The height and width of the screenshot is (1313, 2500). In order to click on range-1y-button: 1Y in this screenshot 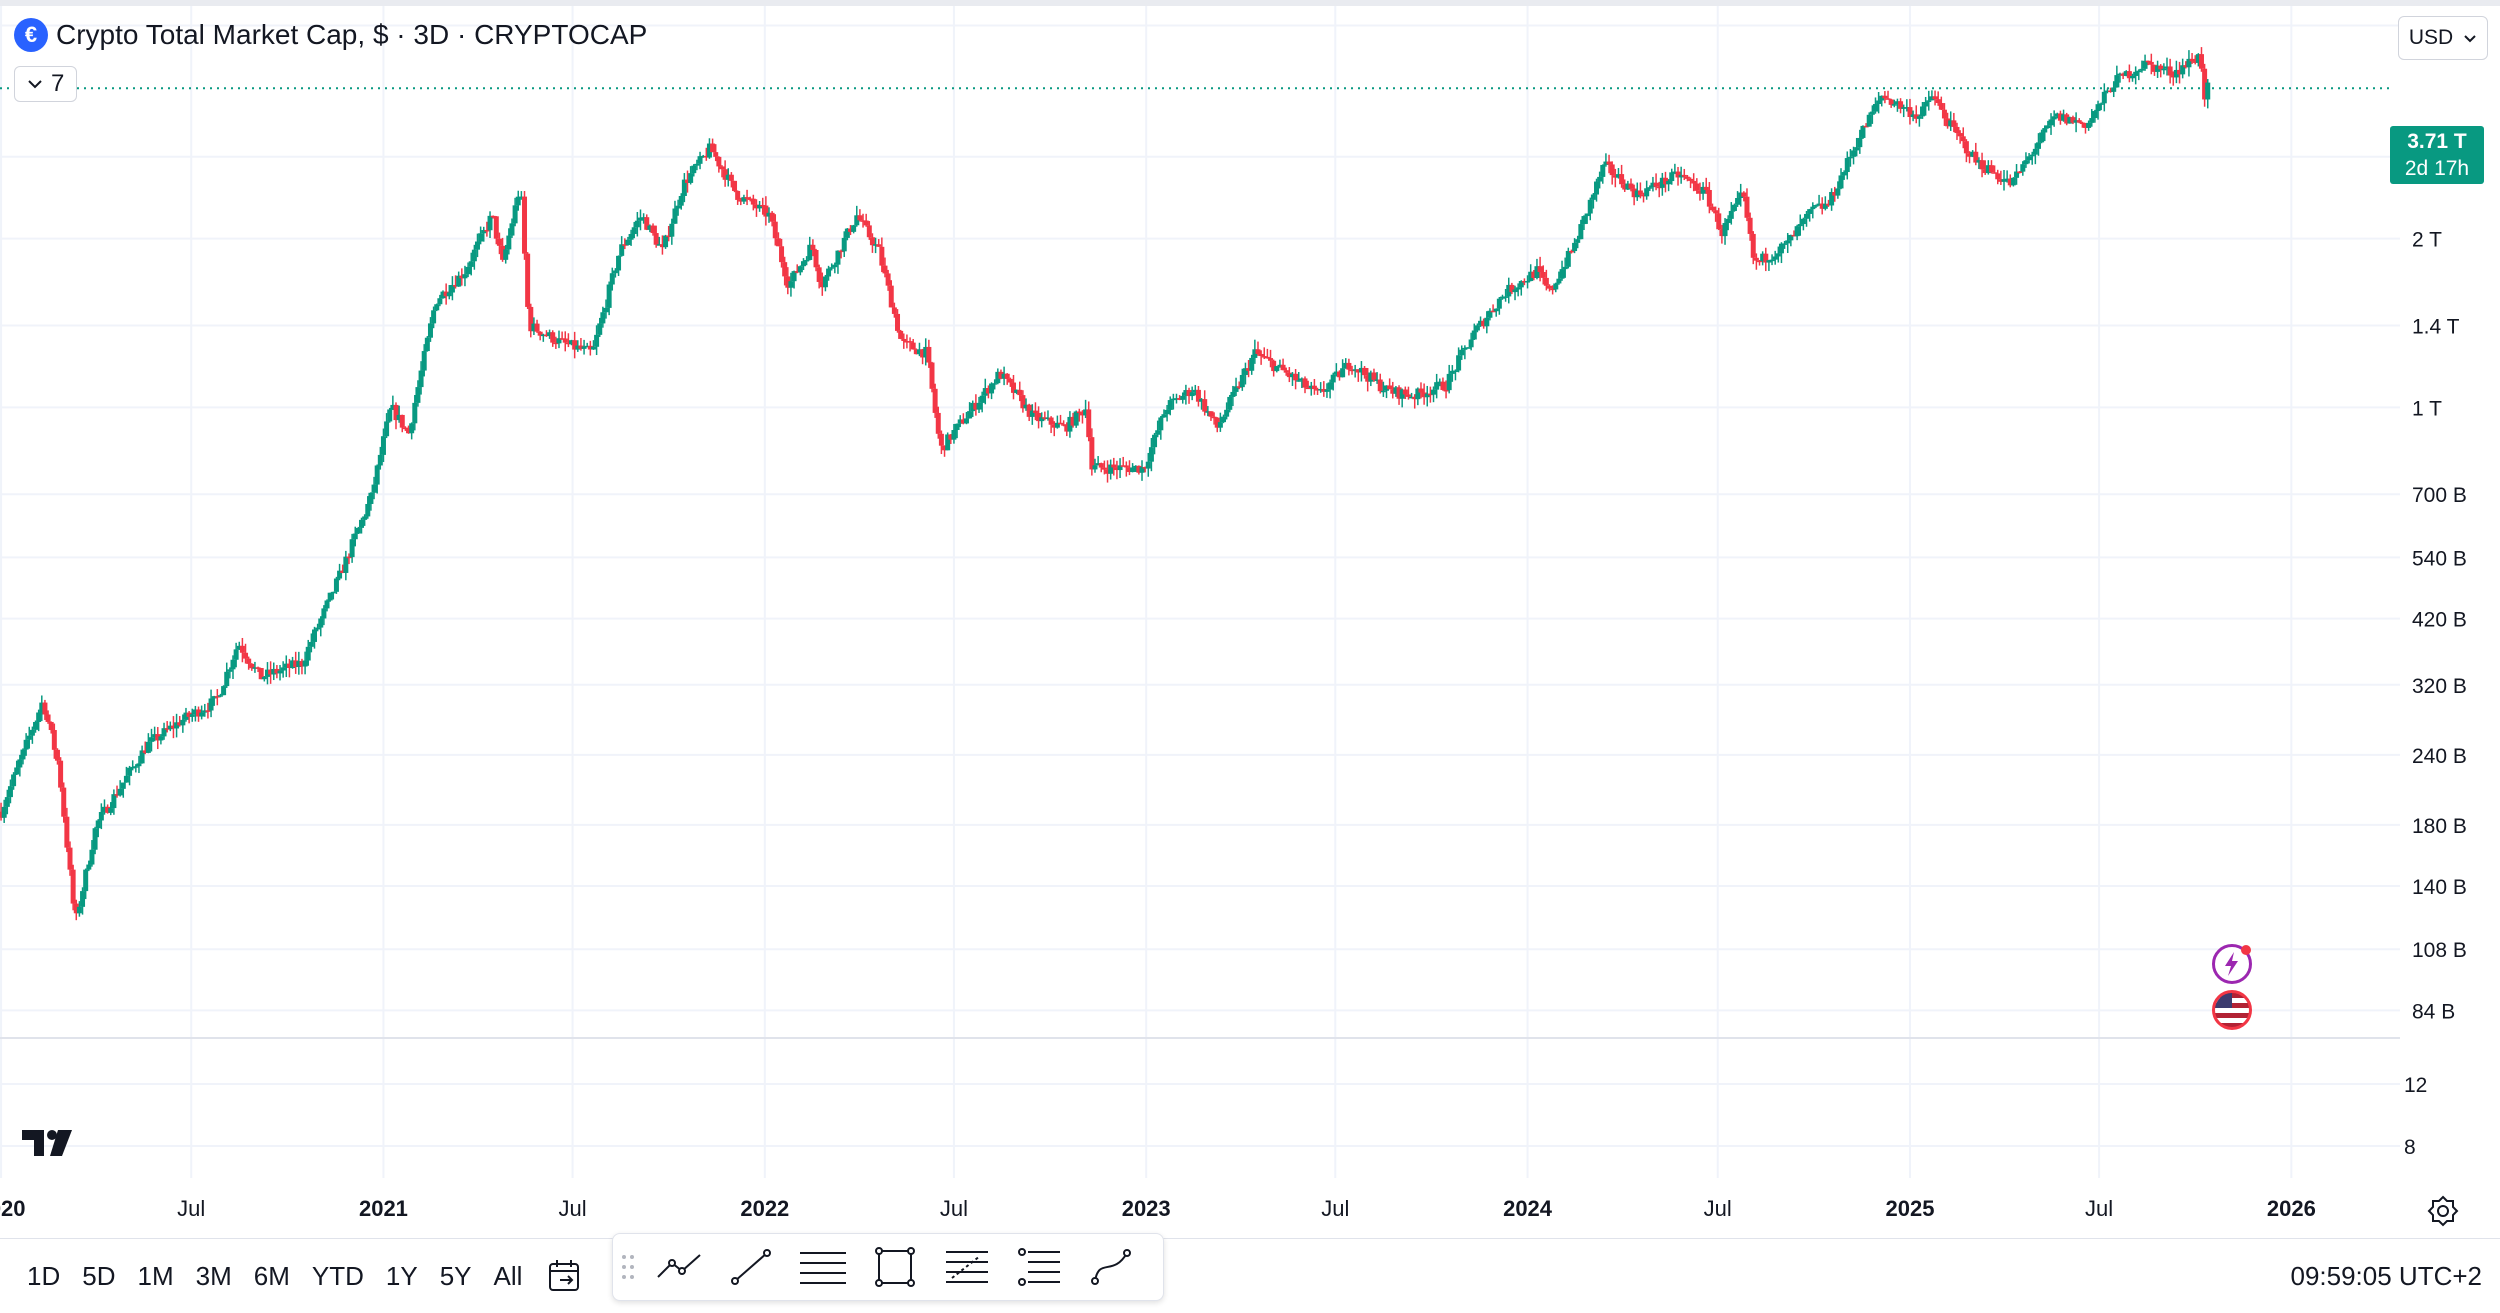, I will do `click(401, 1275)`.